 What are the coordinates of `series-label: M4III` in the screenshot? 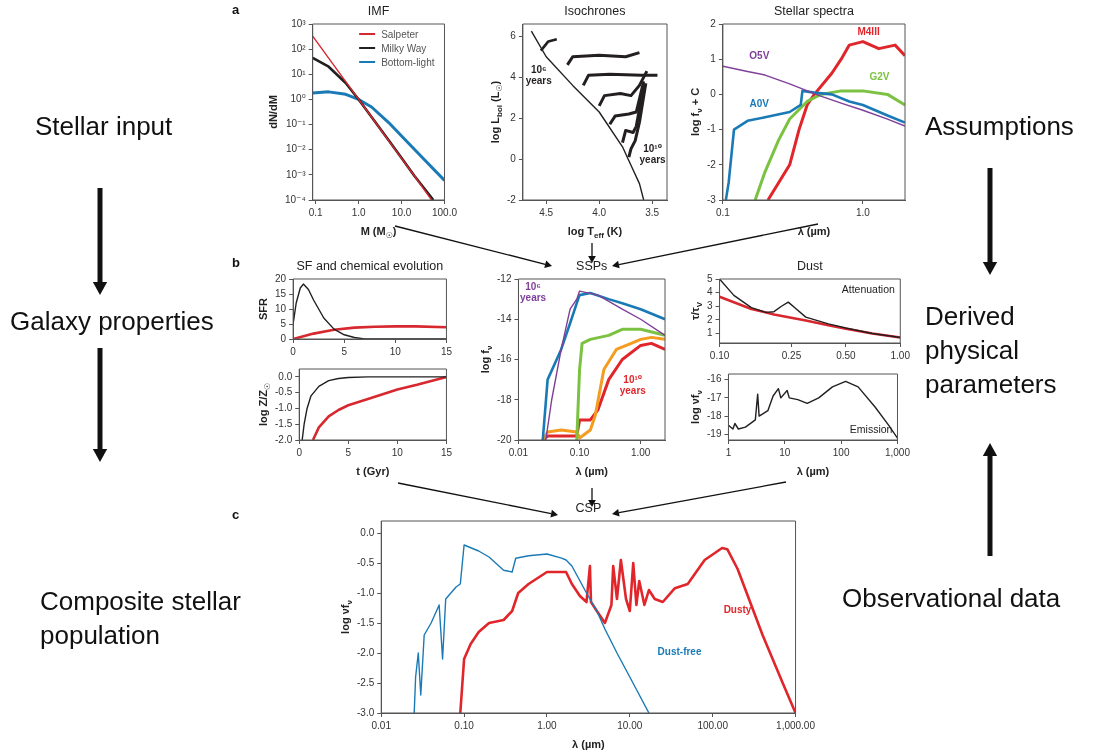 It's located at (868, 31).